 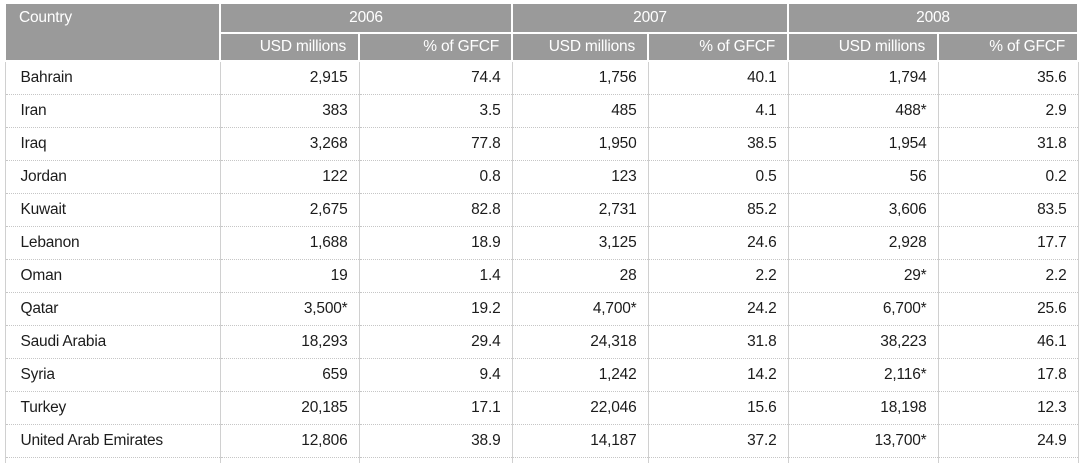 I want to click on value-cell: 4.1, so click(x=717, y=111).